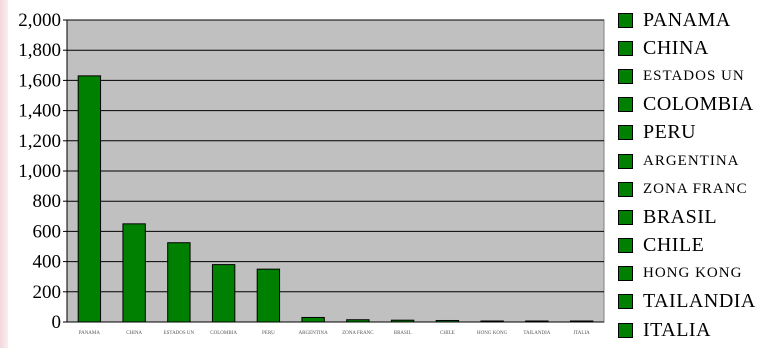  I want to click on legend-item: ESTADOS UN, so click(693, 76).